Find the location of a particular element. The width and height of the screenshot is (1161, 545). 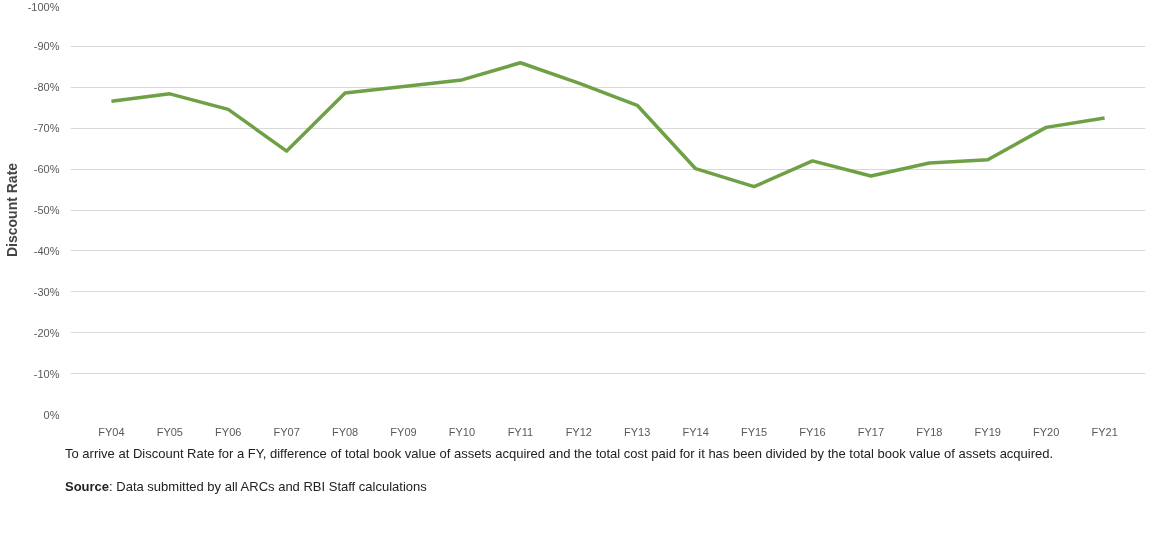

x-tick-label: FY10 is located at coordinates (462, 431).